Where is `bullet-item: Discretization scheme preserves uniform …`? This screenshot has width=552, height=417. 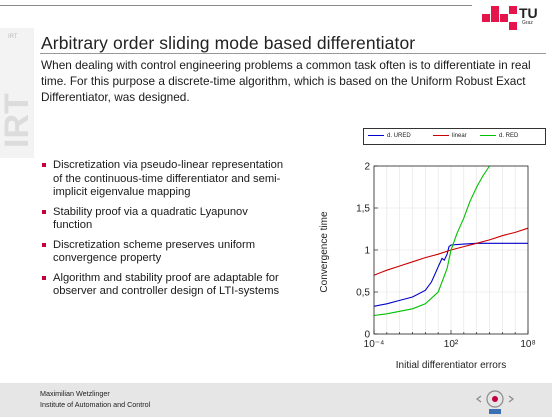 bullet-item: Discretization scheme preserves uniform … is located at coordinates (162, 252).